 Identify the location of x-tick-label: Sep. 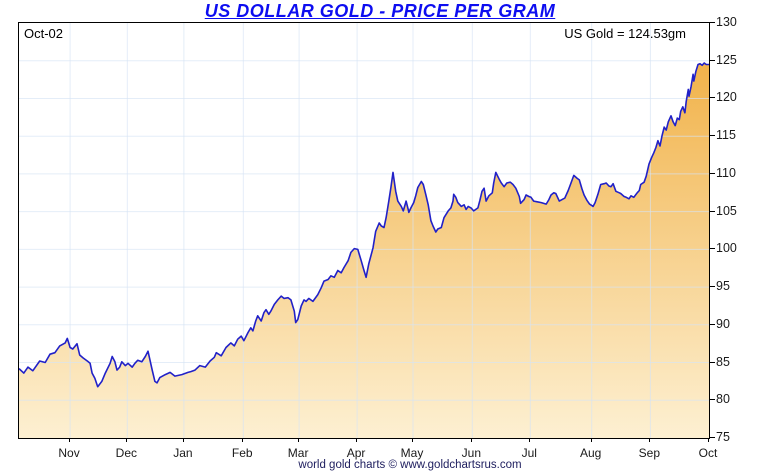
(649, 453).